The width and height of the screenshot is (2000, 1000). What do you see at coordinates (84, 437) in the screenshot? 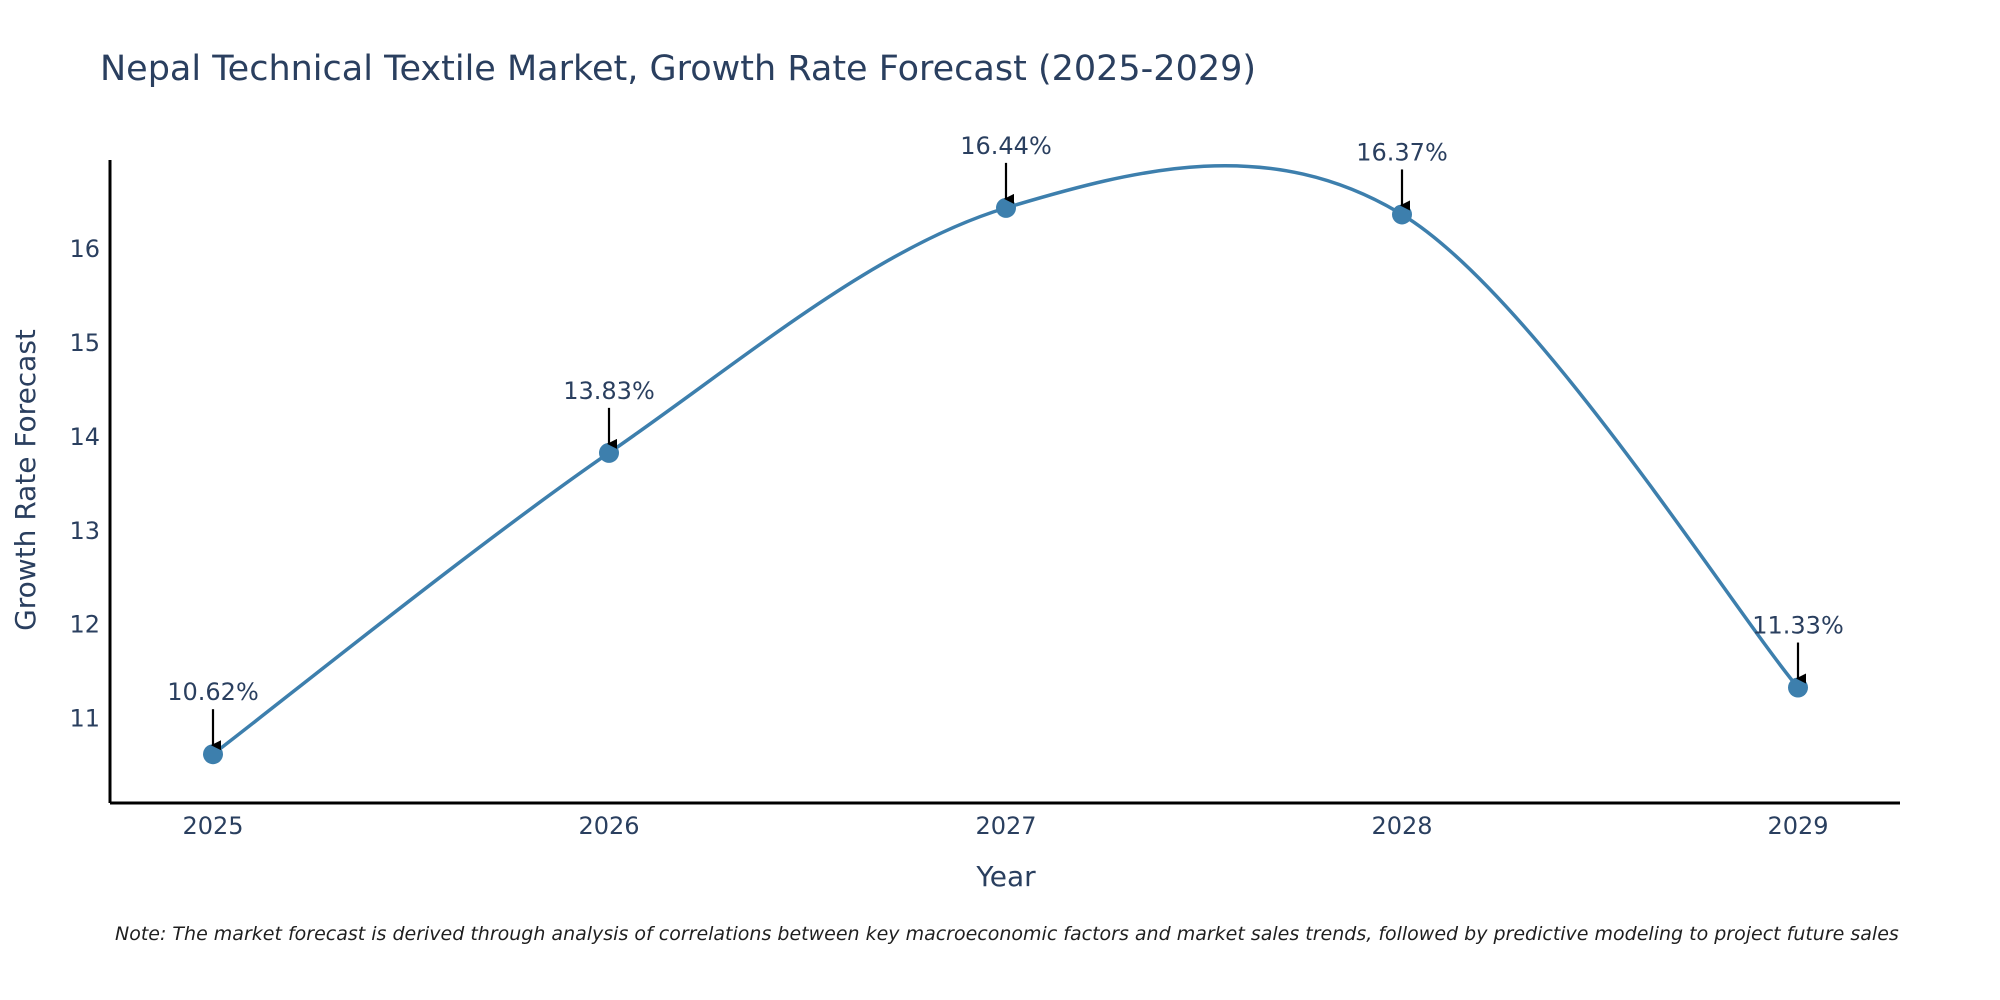
I see `y-tick-label: 14` at bounding box center [84, 437].